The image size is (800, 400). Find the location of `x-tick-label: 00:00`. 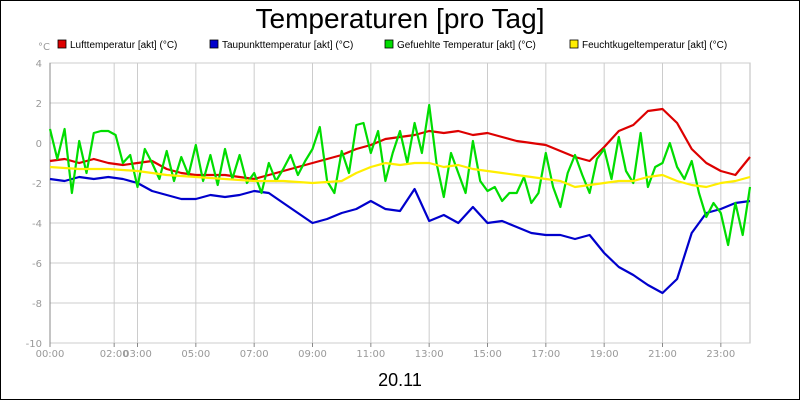

x-tick-label: 00:00 is located at coordinates (50, 354).